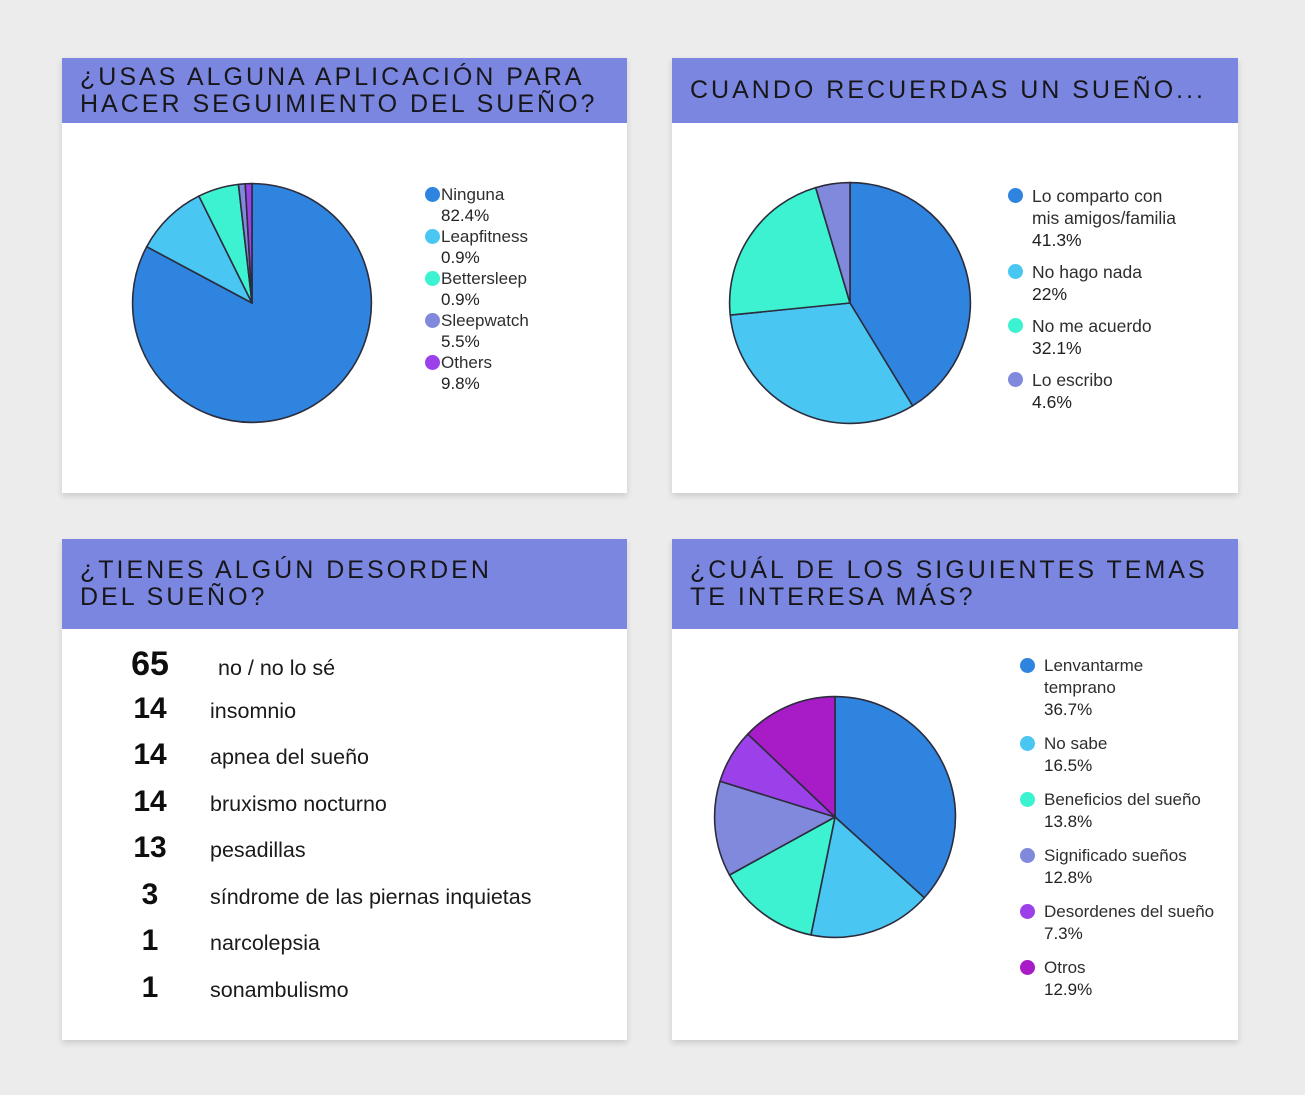  What do you see at coordinates (460, 299) in the screenshot?
I see `legend-percentage: 0.9%` at bounding box center [460, 299].